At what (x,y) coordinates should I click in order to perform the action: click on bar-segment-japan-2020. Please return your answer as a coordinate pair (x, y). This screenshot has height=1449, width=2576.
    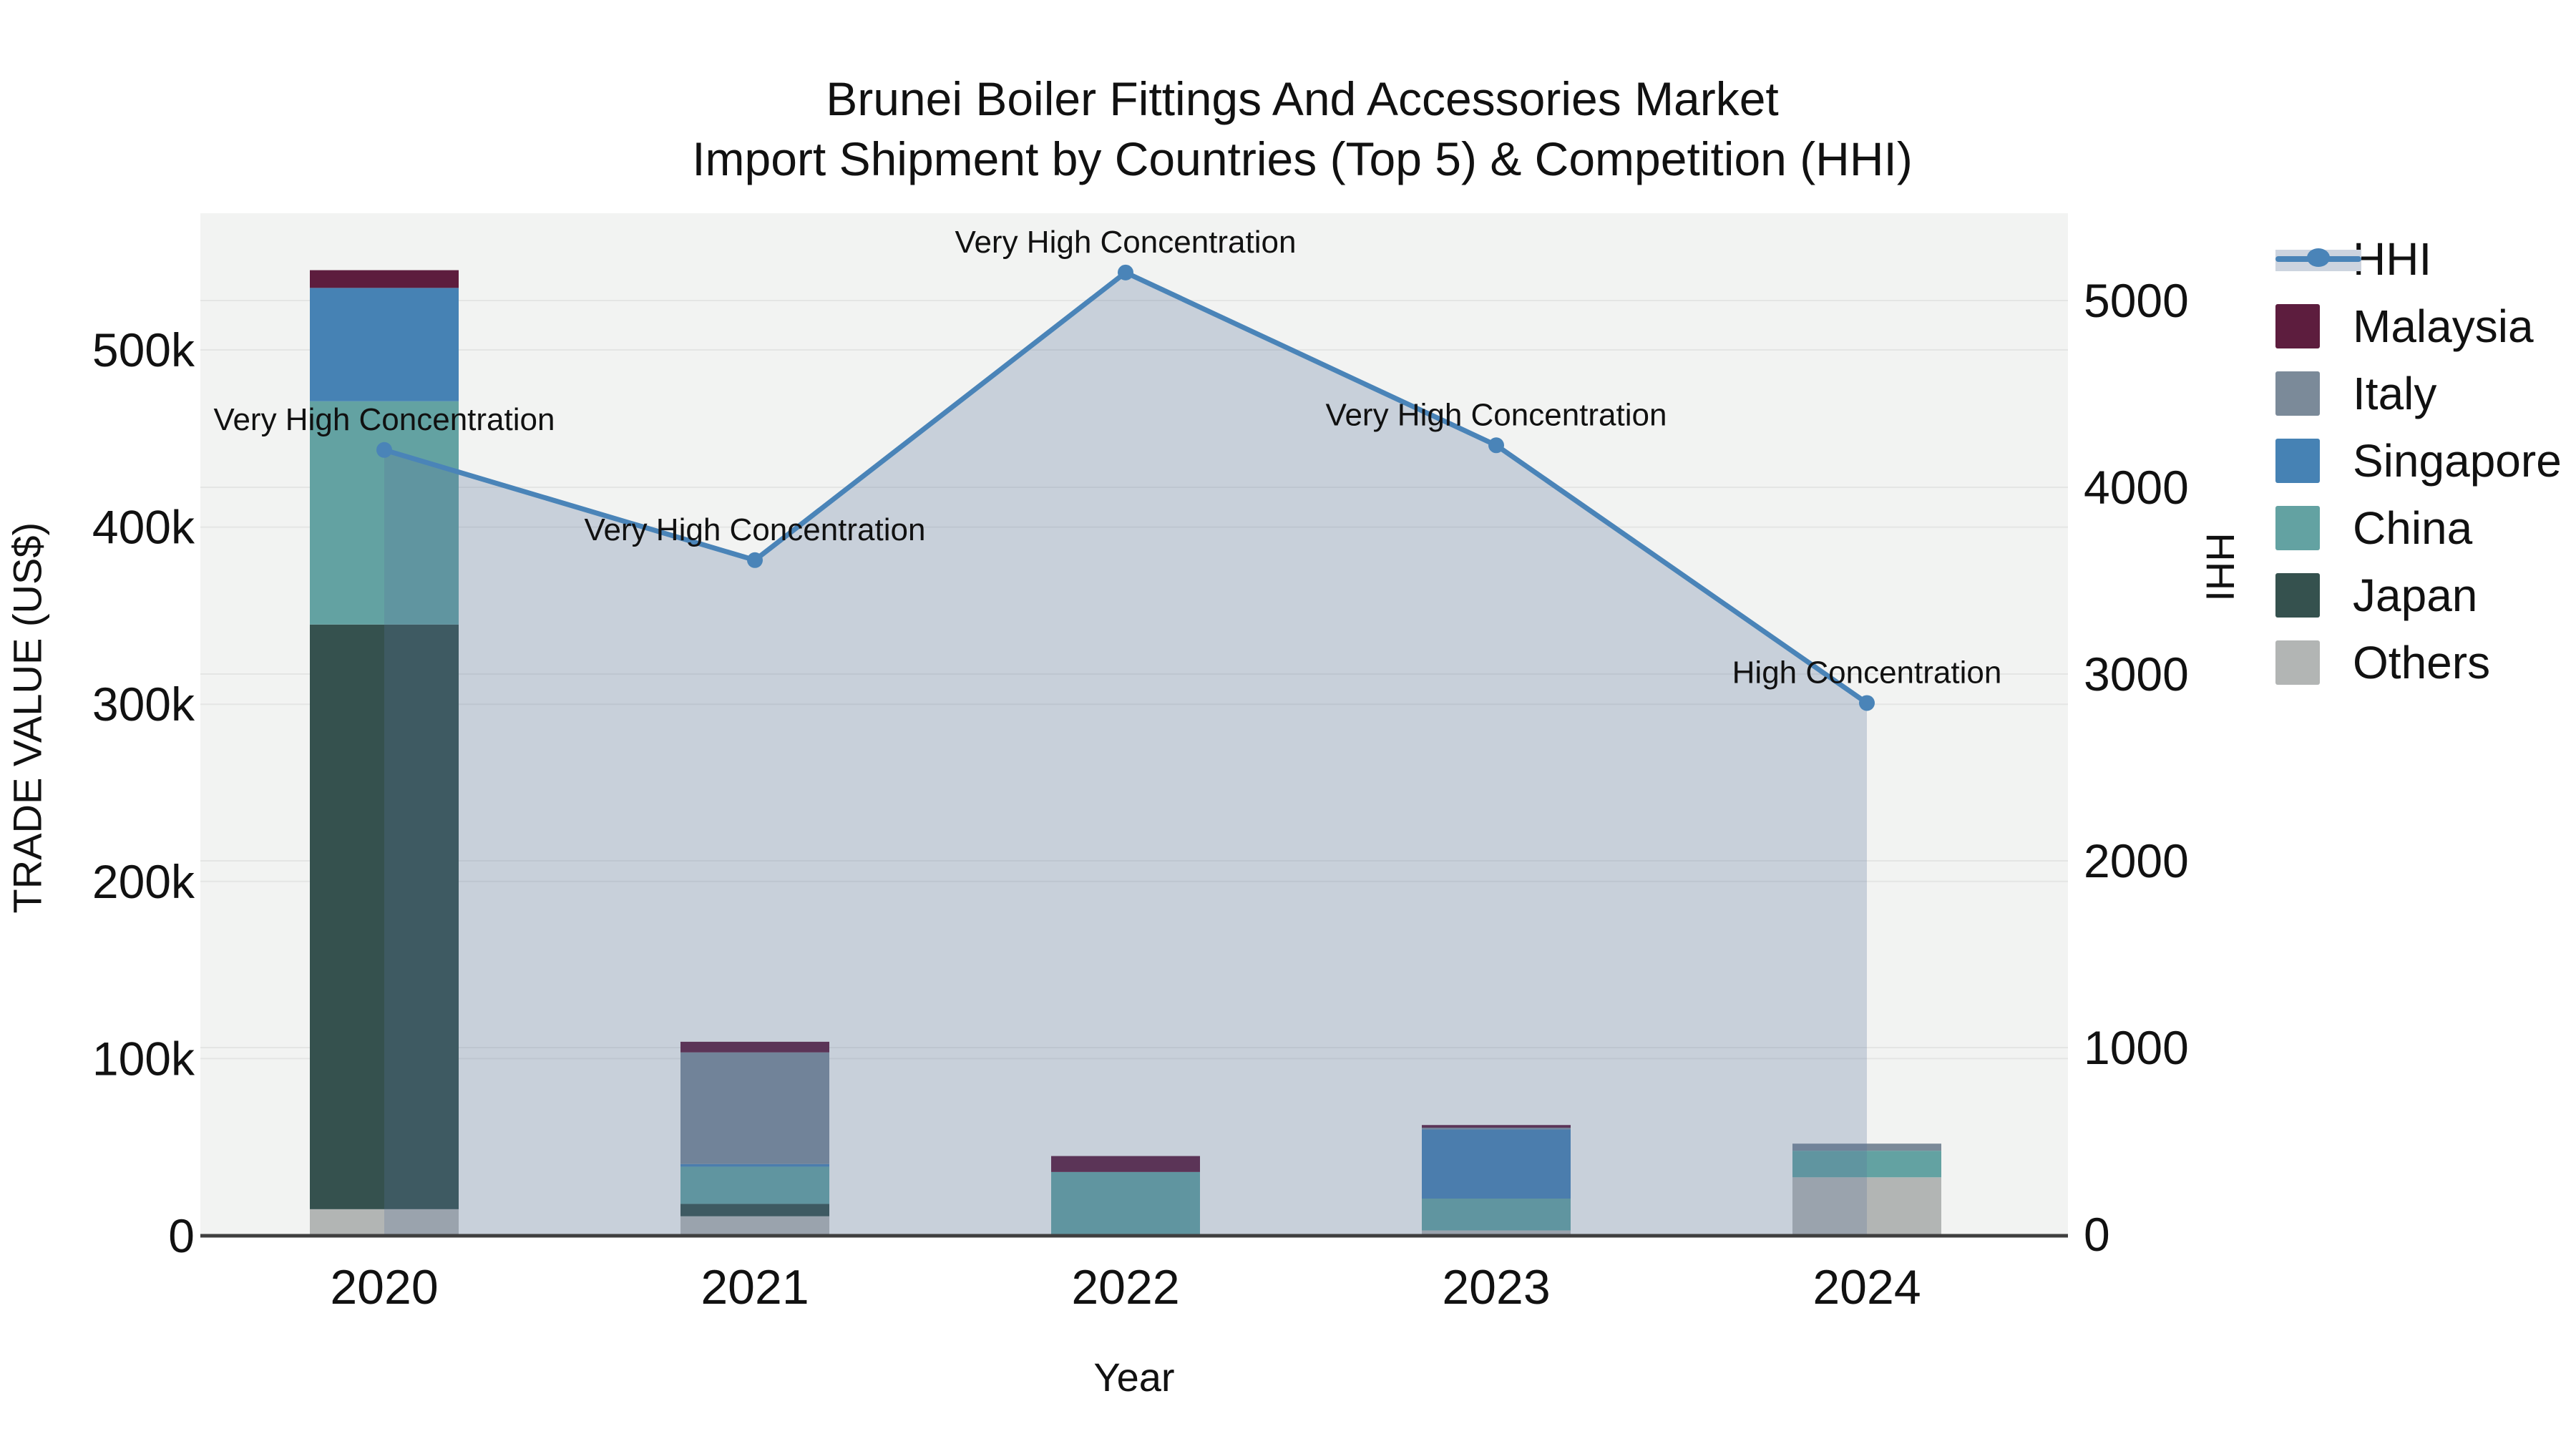
    Looking at the image, I should click on (384, 916).